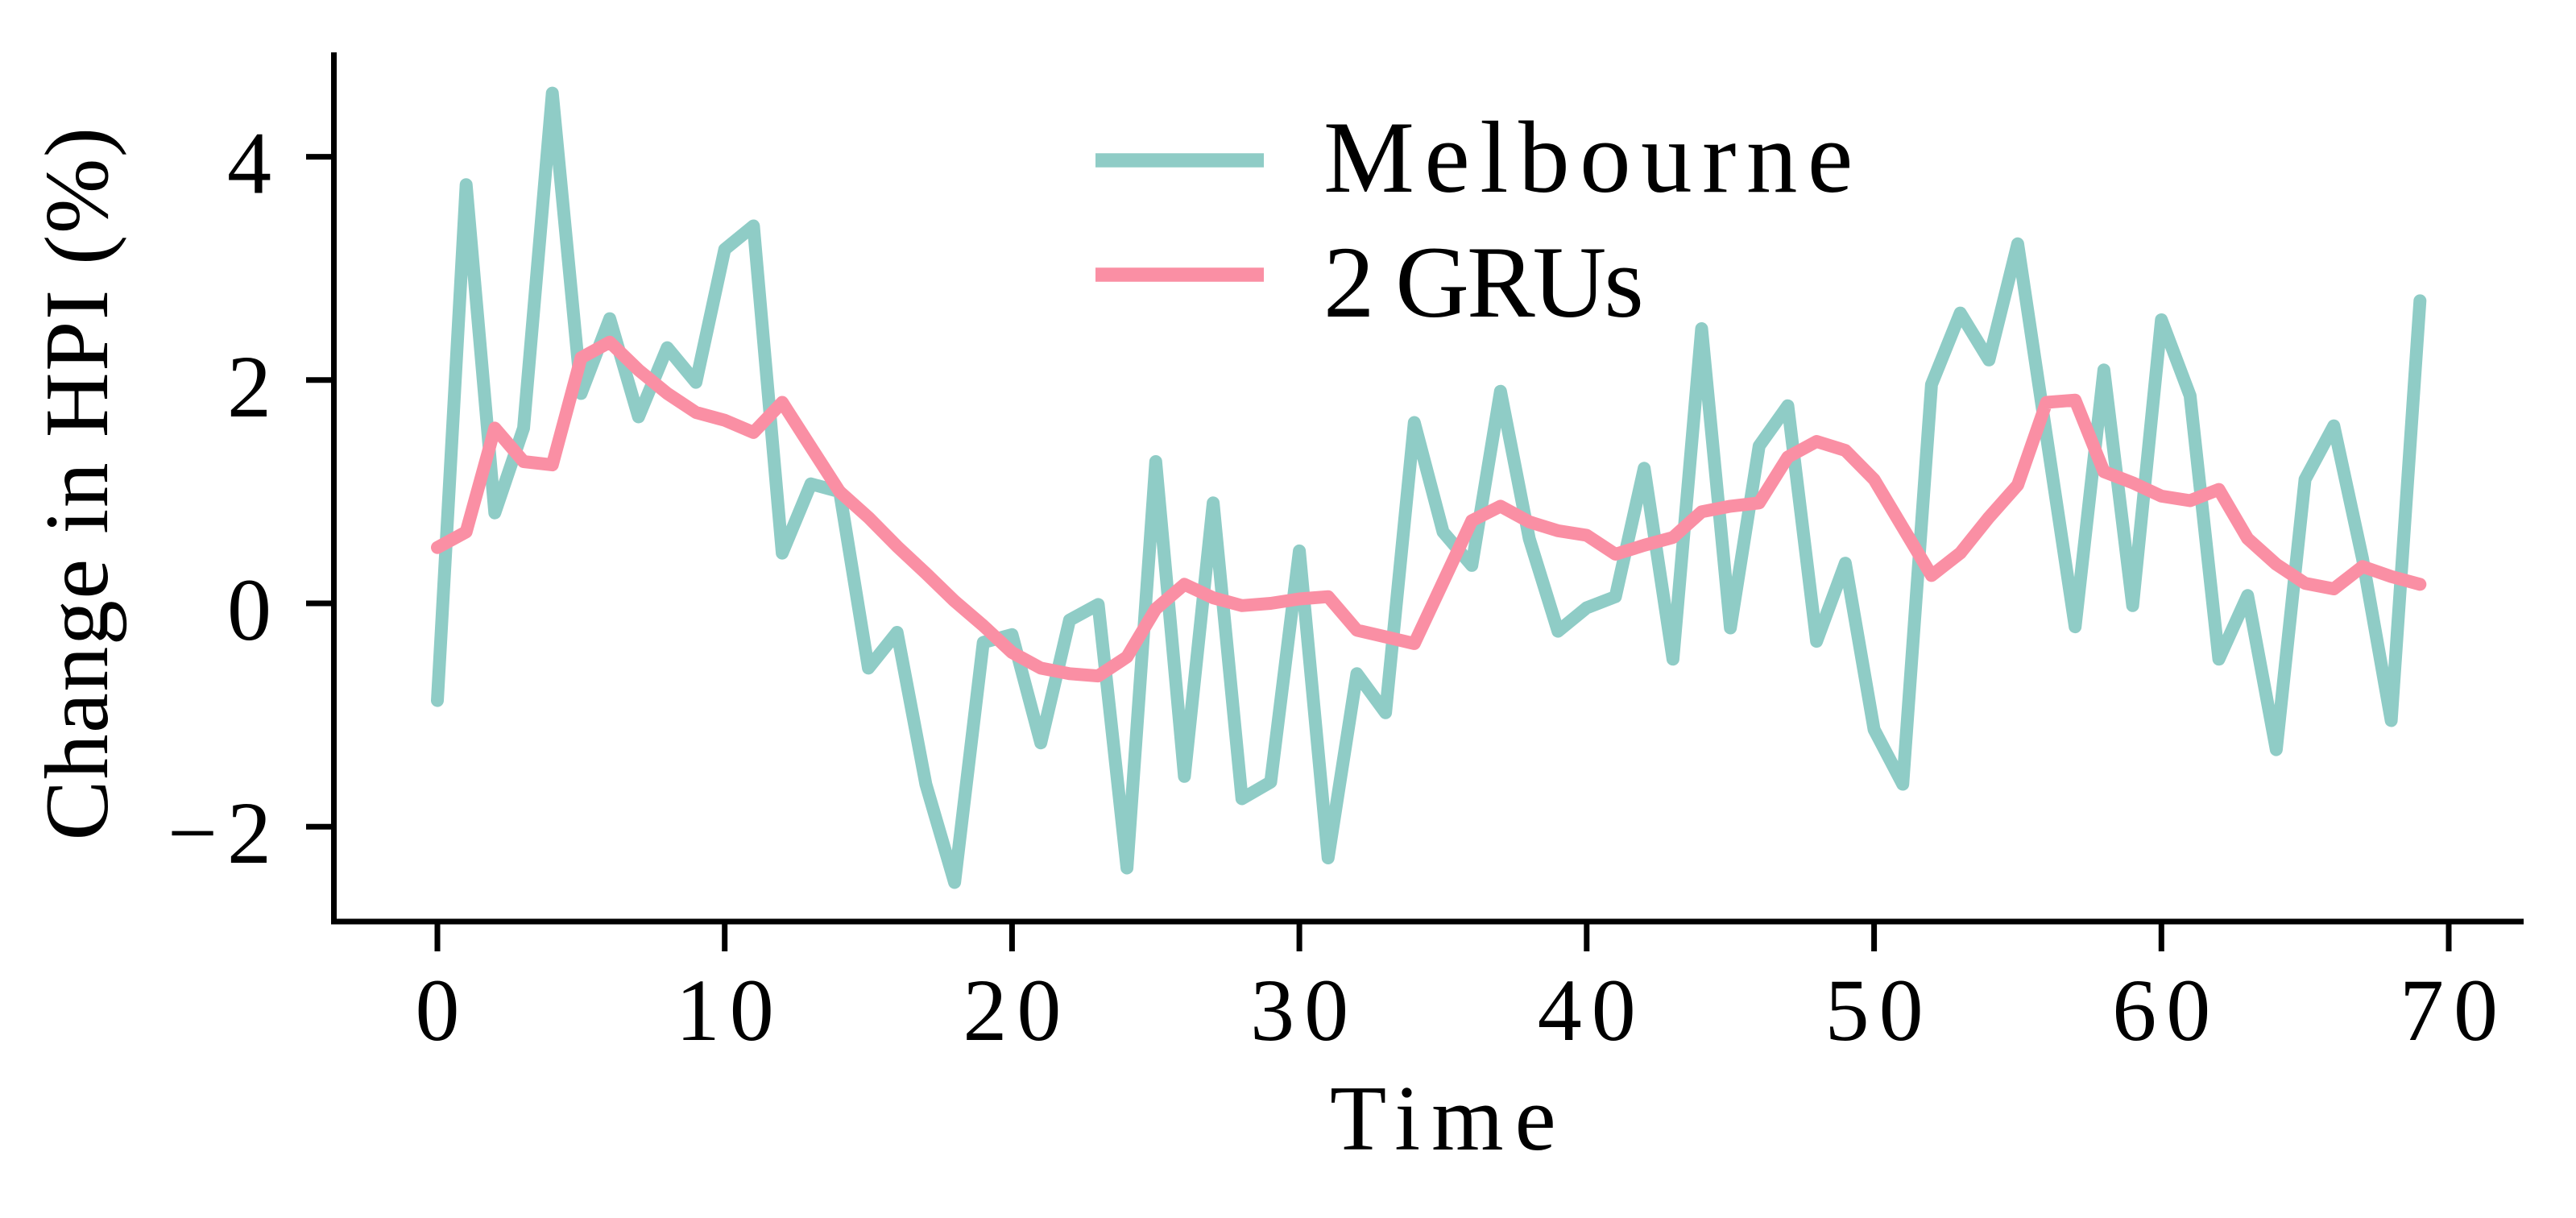 The height and width of the screenshot is (1218, 2576). I want to click on svg-text: 60, so click(2166, 1010).